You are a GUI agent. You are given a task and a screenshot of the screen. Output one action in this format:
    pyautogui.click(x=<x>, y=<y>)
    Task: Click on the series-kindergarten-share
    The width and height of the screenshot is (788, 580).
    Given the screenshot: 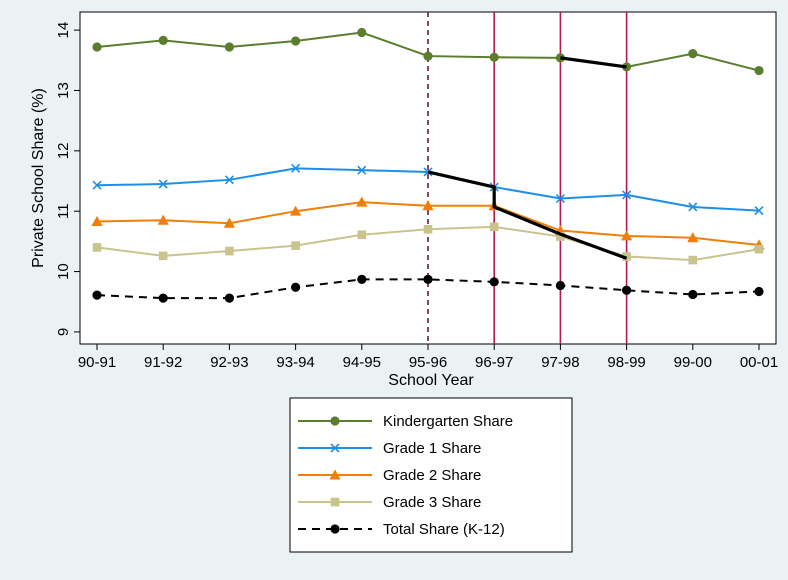 What is the action you would take?
    pyautogui.click(x=428, y=51)
    